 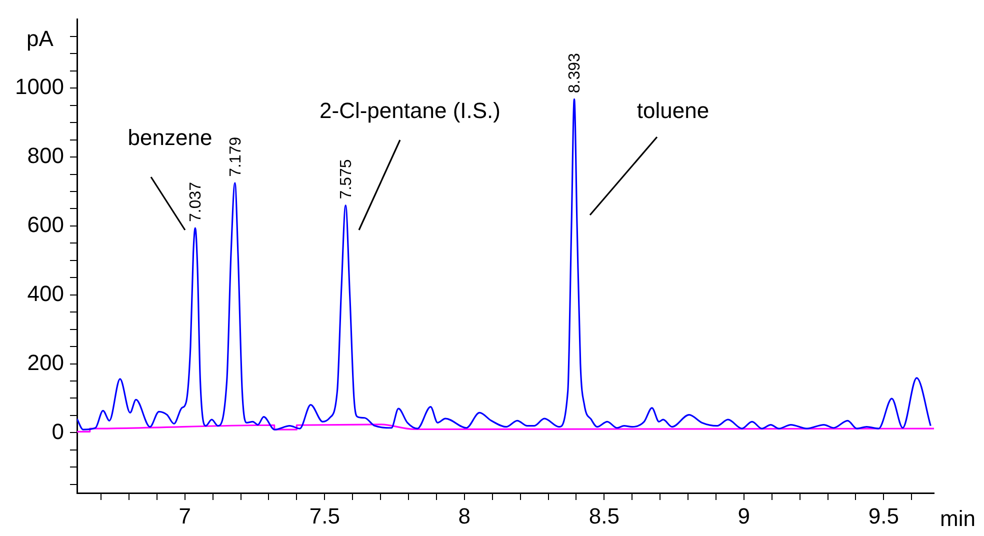 What do you see at coordinates (673, 110) in the screenshot?
I see `annotation: toluene` at bounding box center [673, 110].